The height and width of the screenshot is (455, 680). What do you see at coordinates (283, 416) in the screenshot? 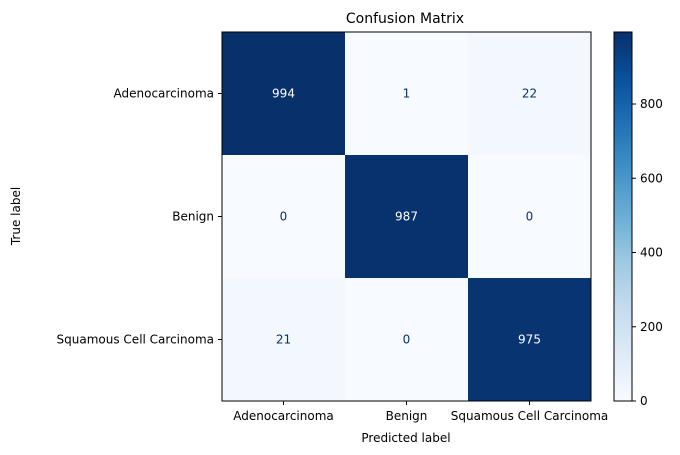
I see `x-tick-label: Adenocarcinoma` at bounding box center [283, 416].